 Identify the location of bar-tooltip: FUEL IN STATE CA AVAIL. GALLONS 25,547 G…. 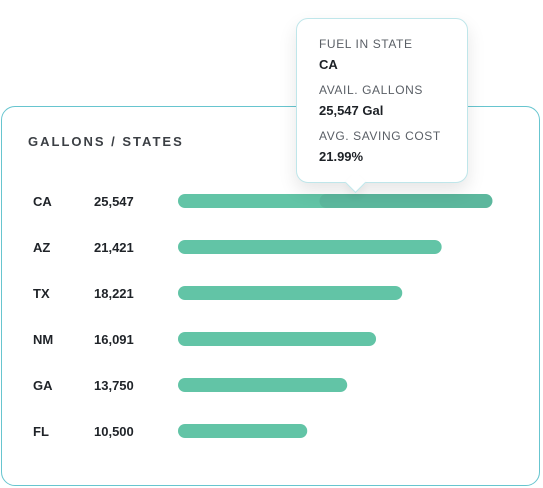
(382, 106).